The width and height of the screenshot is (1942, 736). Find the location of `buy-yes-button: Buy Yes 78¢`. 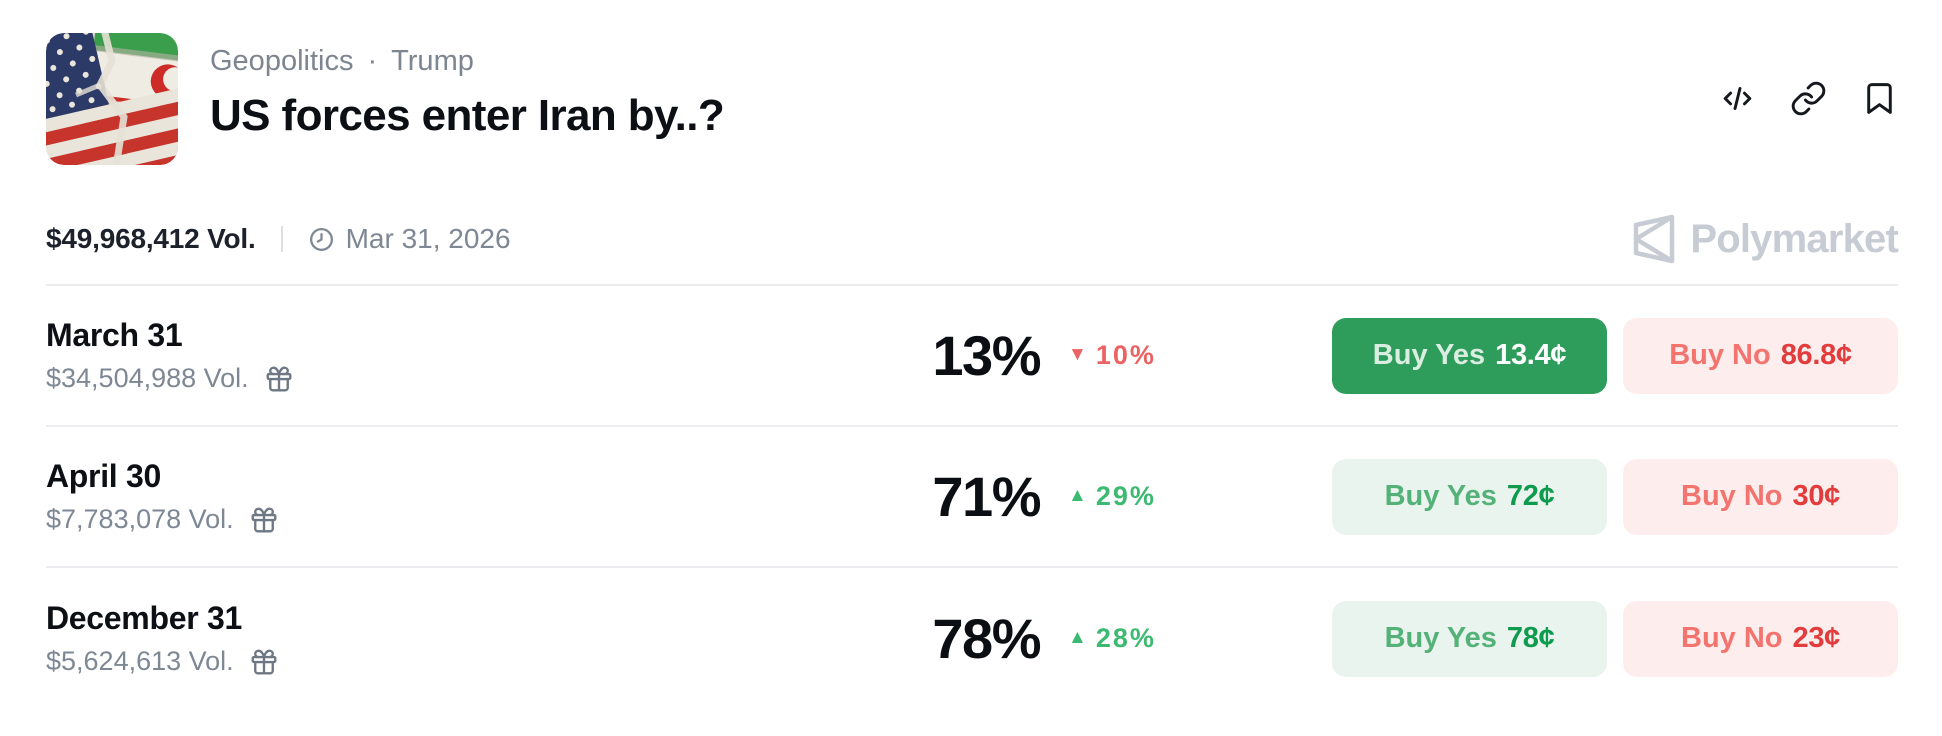

buy-yes-button: Buy Yes 78¢ is located at coordinates (1469, 638).